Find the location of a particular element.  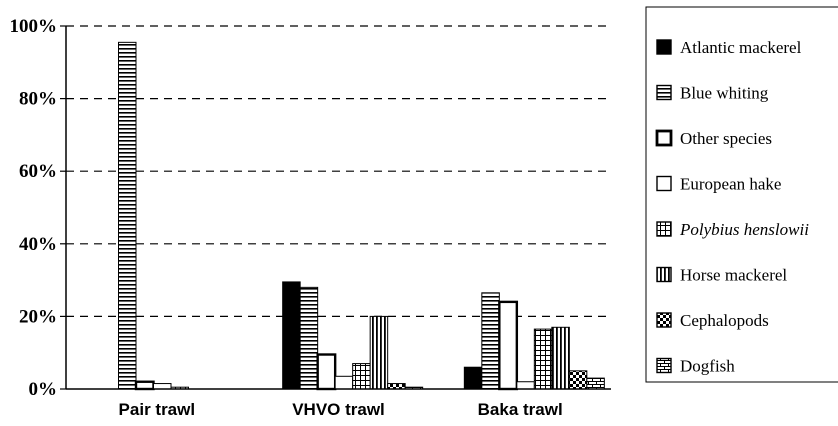

legend-label: Cephalopods is located at coordinates (724, 320).